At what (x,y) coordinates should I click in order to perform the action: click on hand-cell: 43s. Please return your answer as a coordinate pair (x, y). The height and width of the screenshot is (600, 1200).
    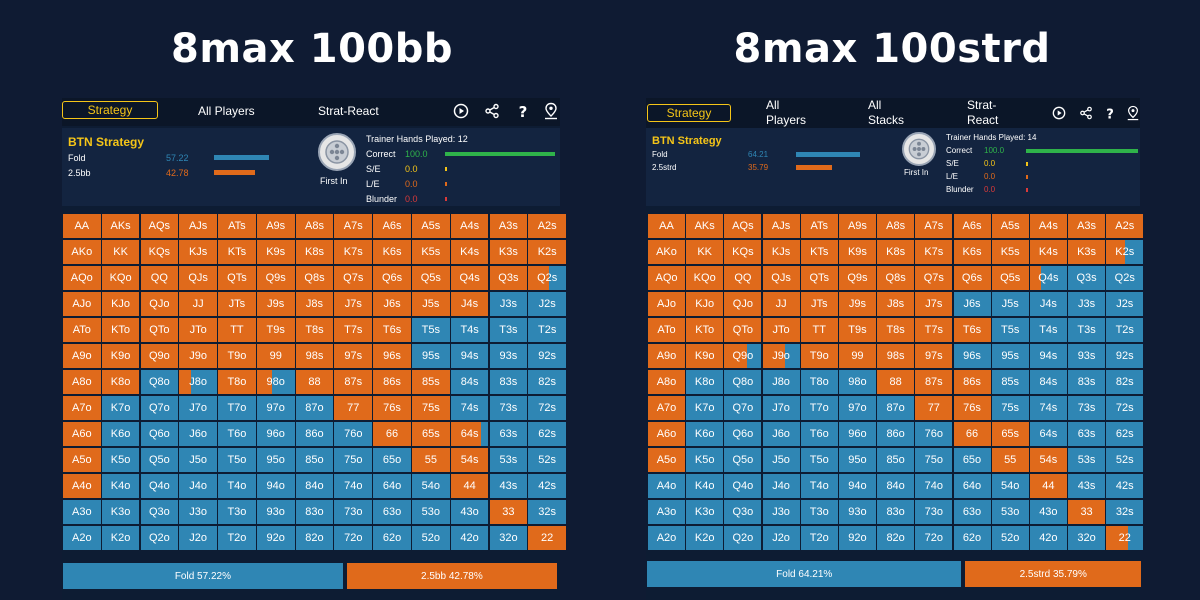
    Looking at the image, I should click on (508, 486).